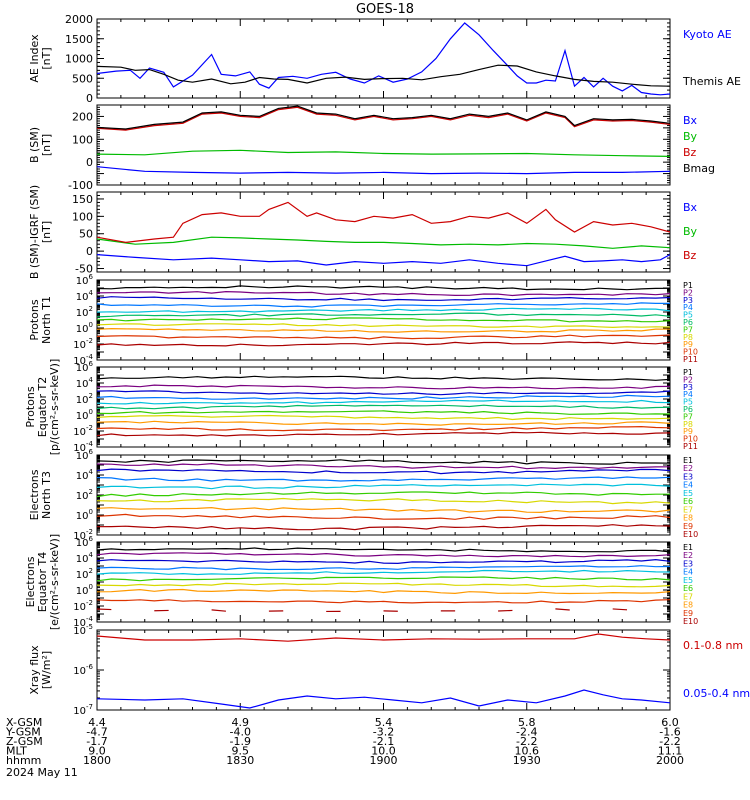 This screenshot has height=800, width=750. Describe the element at coordinates (688, 596) in the screenshot. I see `legend-e7: E7` at that location.